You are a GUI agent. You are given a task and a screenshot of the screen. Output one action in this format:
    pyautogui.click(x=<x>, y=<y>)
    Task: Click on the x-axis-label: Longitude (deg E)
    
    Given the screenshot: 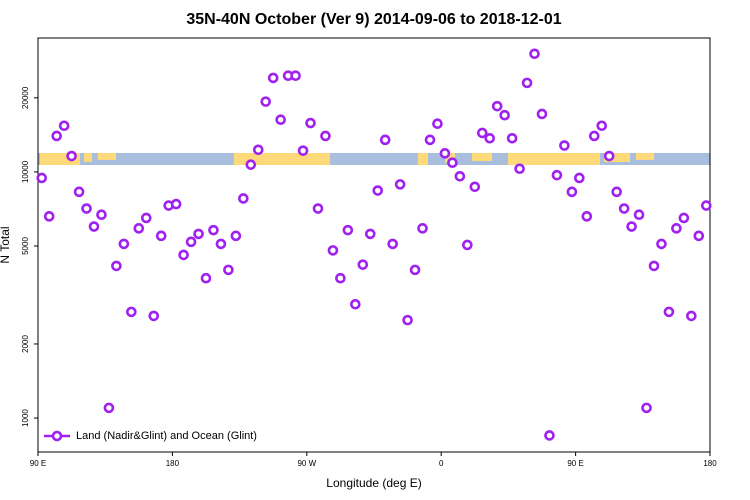 What is the action you would take?
    pyautogui.click(x=373, y=483)
    